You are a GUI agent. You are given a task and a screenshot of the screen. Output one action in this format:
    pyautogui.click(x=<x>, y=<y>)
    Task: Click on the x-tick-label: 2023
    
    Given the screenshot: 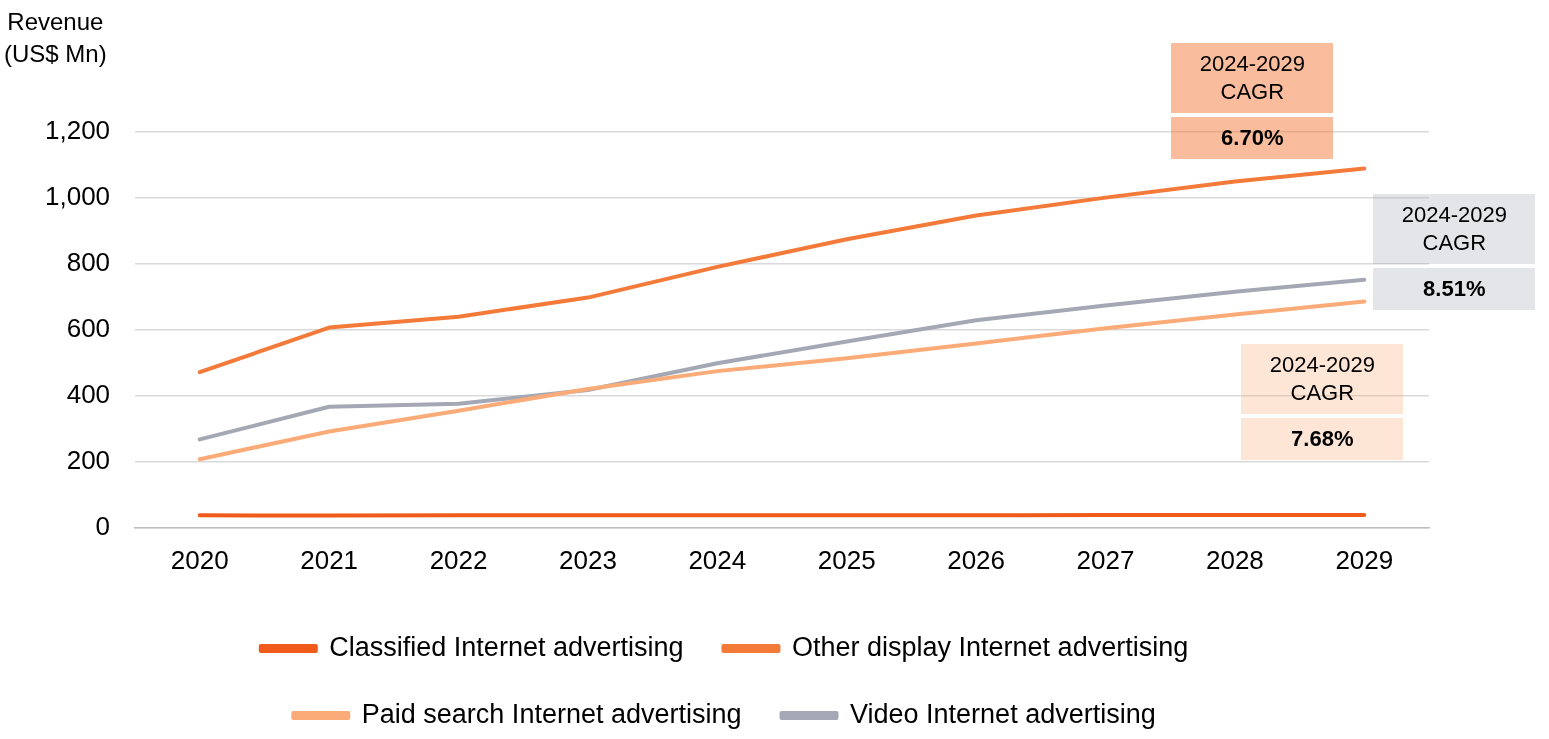 What is the action you would take?
    pyautogui.click(x=588, y=559)
    